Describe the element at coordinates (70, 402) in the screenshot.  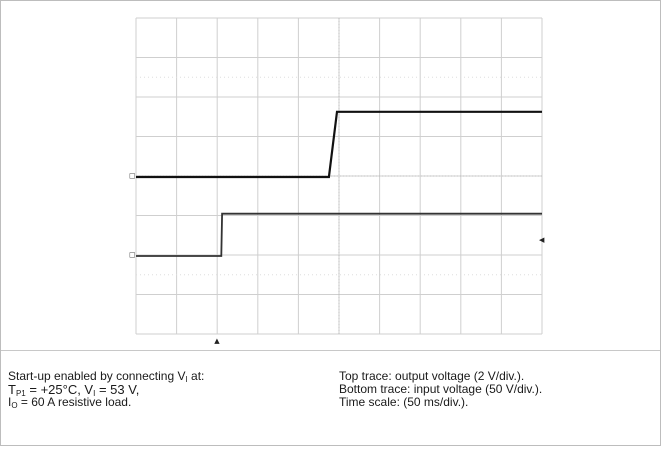
I see `caption-line-load: IO = 60 A resistive load.` at that location.